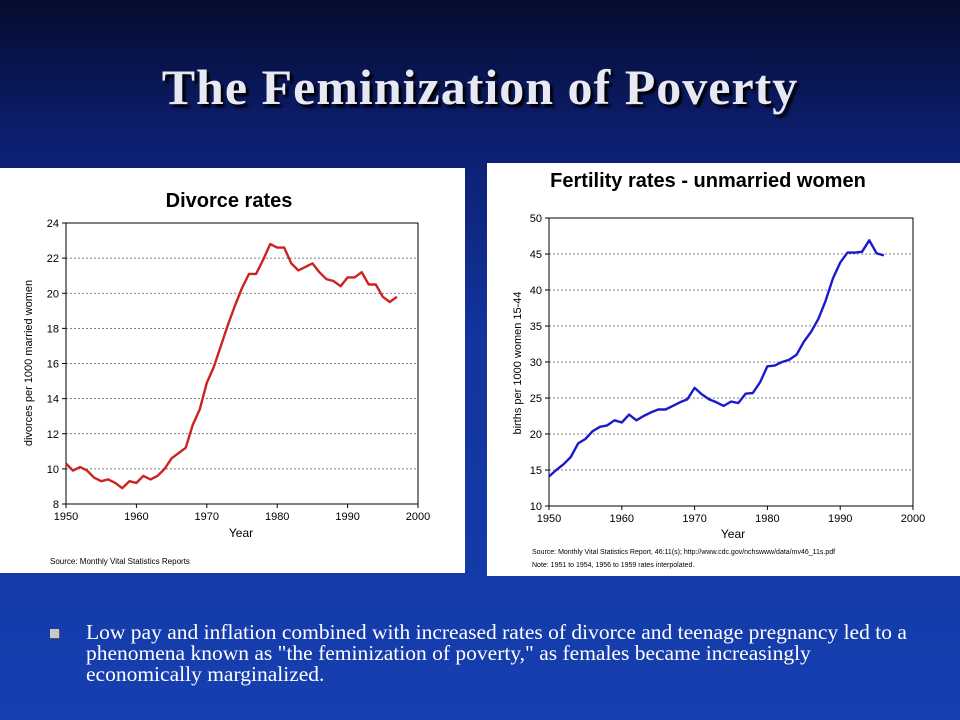 Image resolution: width=960 pixels, height=720 pixels. I want to click on fertility-x-tick-label: 2000, so click(913, 519).